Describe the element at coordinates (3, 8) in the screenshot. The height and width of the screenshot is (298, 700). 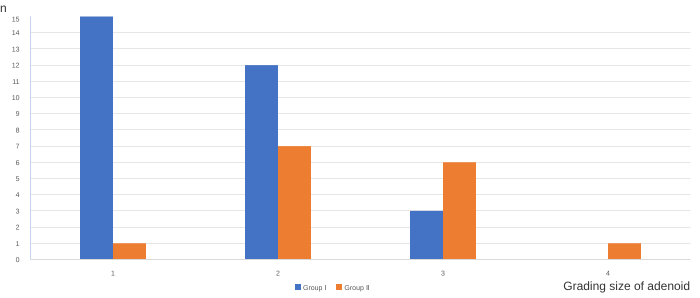
I see `y-axis-title: n` at that location.